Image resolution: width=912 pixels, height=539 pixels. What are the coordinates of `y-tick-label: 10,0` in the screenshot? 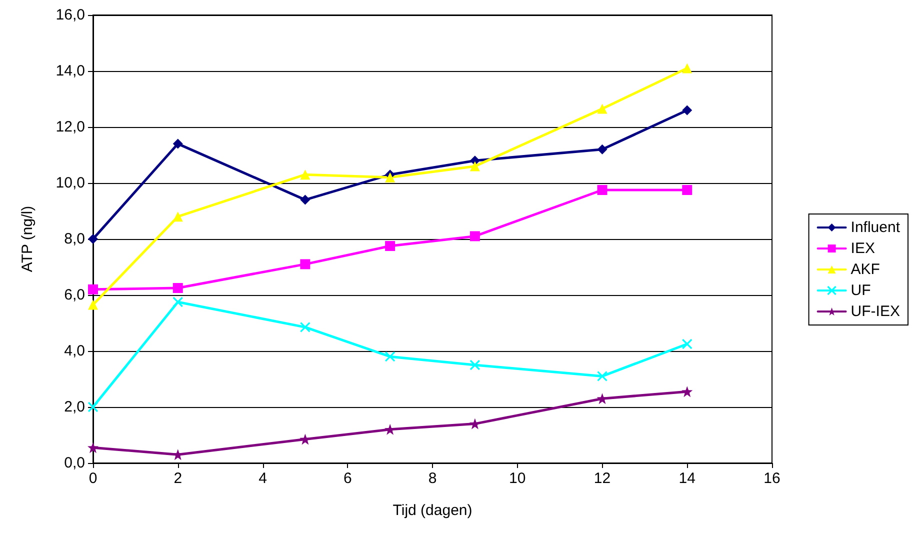 It's located at (70, 183).